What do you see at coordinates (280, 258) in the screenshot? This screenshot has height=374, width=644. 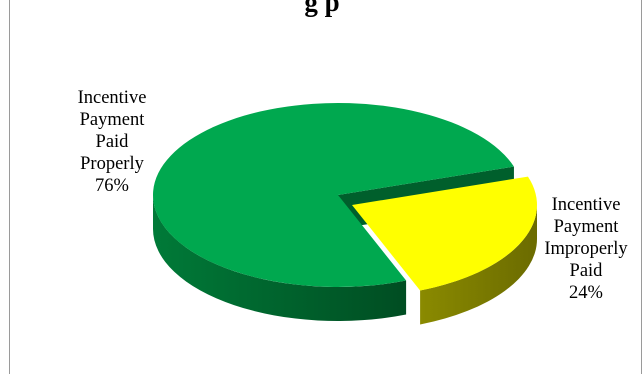 I see `pie-slice-side-paid-properly` at bounding box center [280, 258].